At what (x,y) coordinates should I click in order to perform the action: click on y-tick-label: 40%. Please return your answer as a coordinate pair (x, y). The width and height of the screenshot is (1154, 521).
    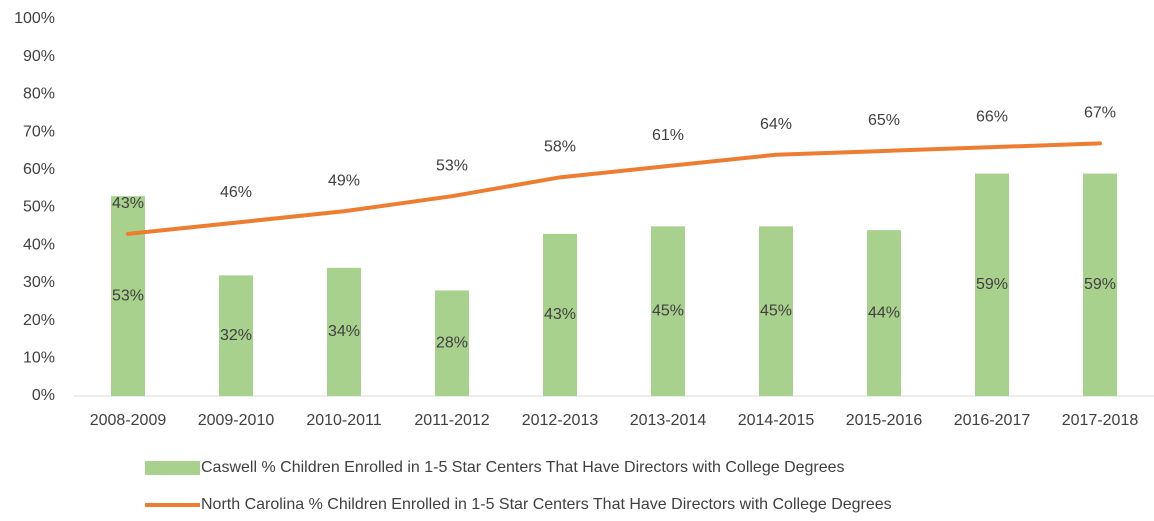
    Looking at the image, I should click on (39, 244).